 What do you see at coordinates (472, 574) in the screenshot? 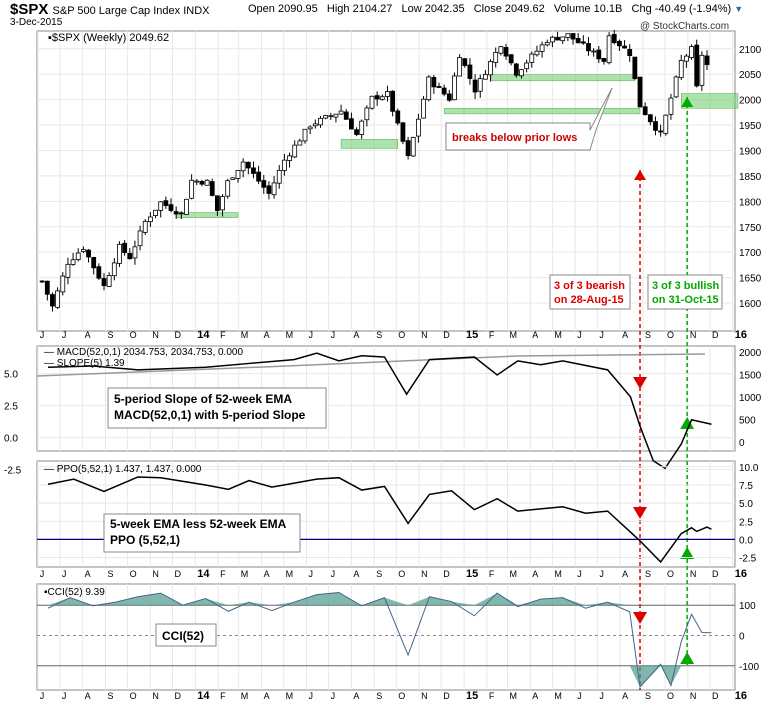
I see `x-tick-label: 15` at bounding box center [472, 574].